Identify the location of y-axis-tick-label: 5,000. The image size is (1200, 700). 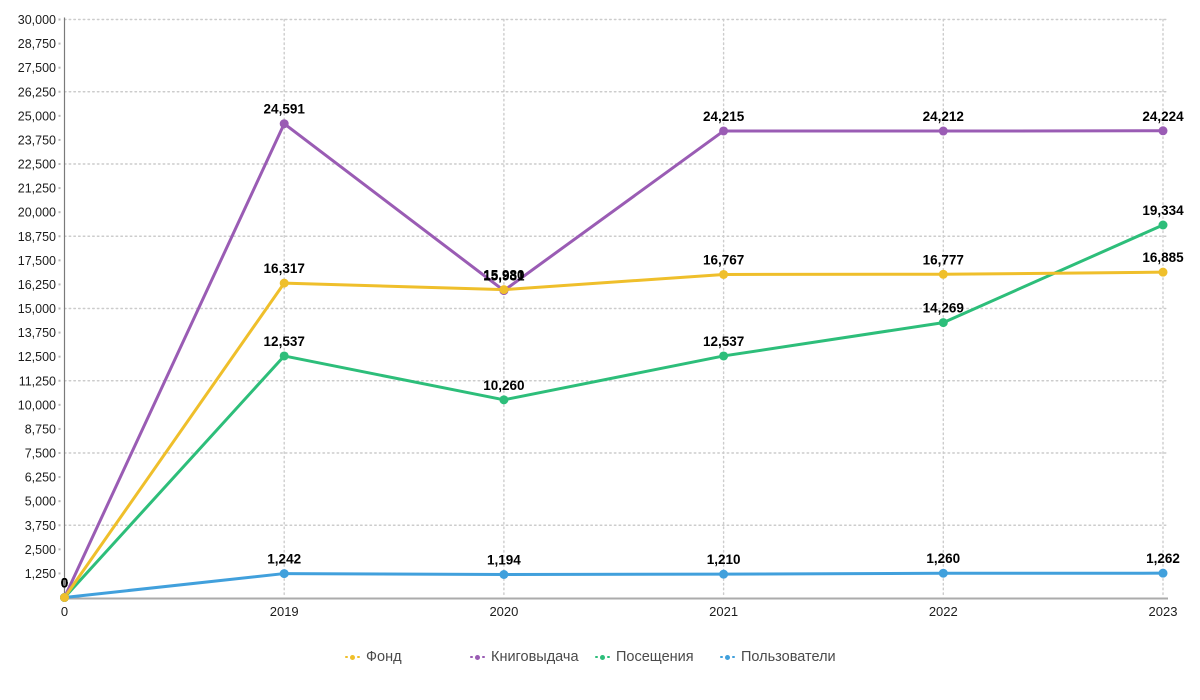
(40, 502).